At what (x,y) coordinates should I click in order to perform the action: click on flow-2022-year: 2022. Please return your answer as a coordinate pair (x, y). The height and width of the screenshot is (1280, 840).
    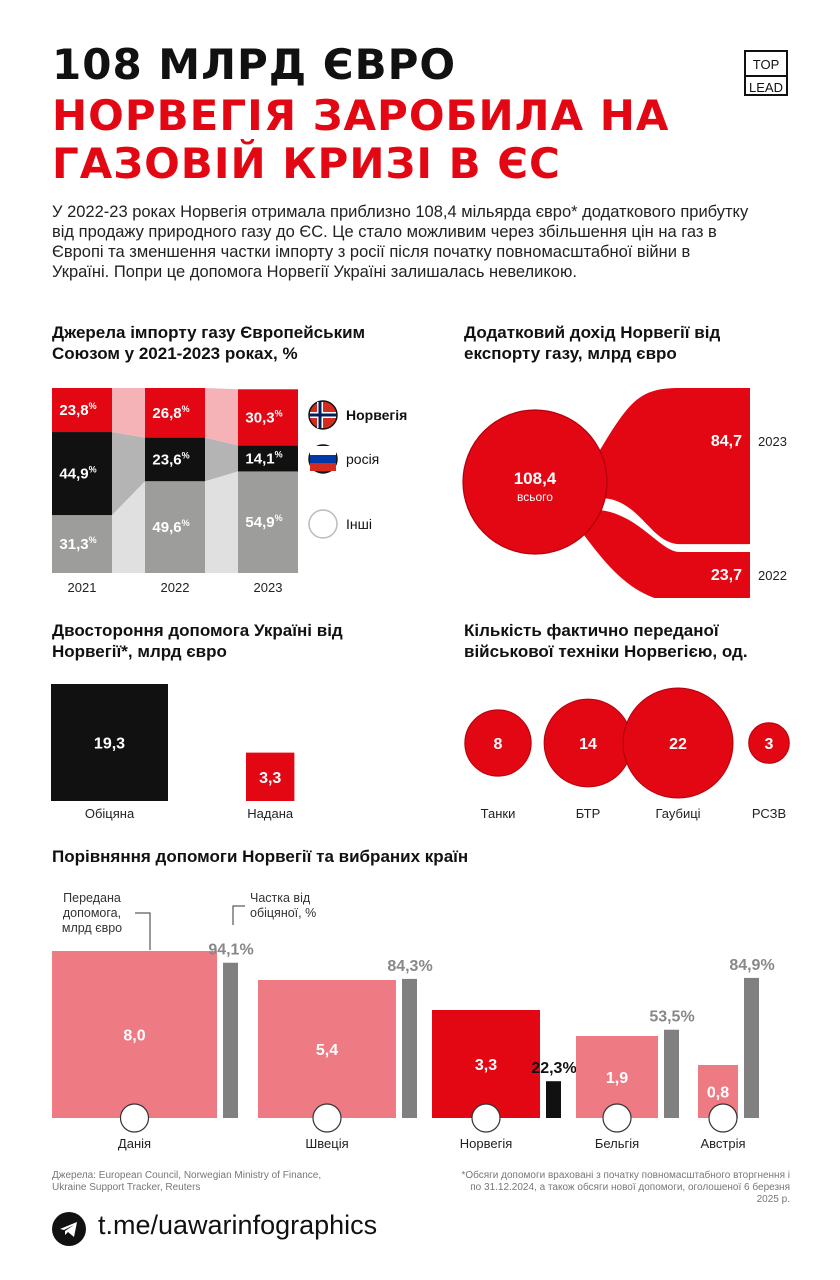
    Looking at the image, I should click on (772, 575).